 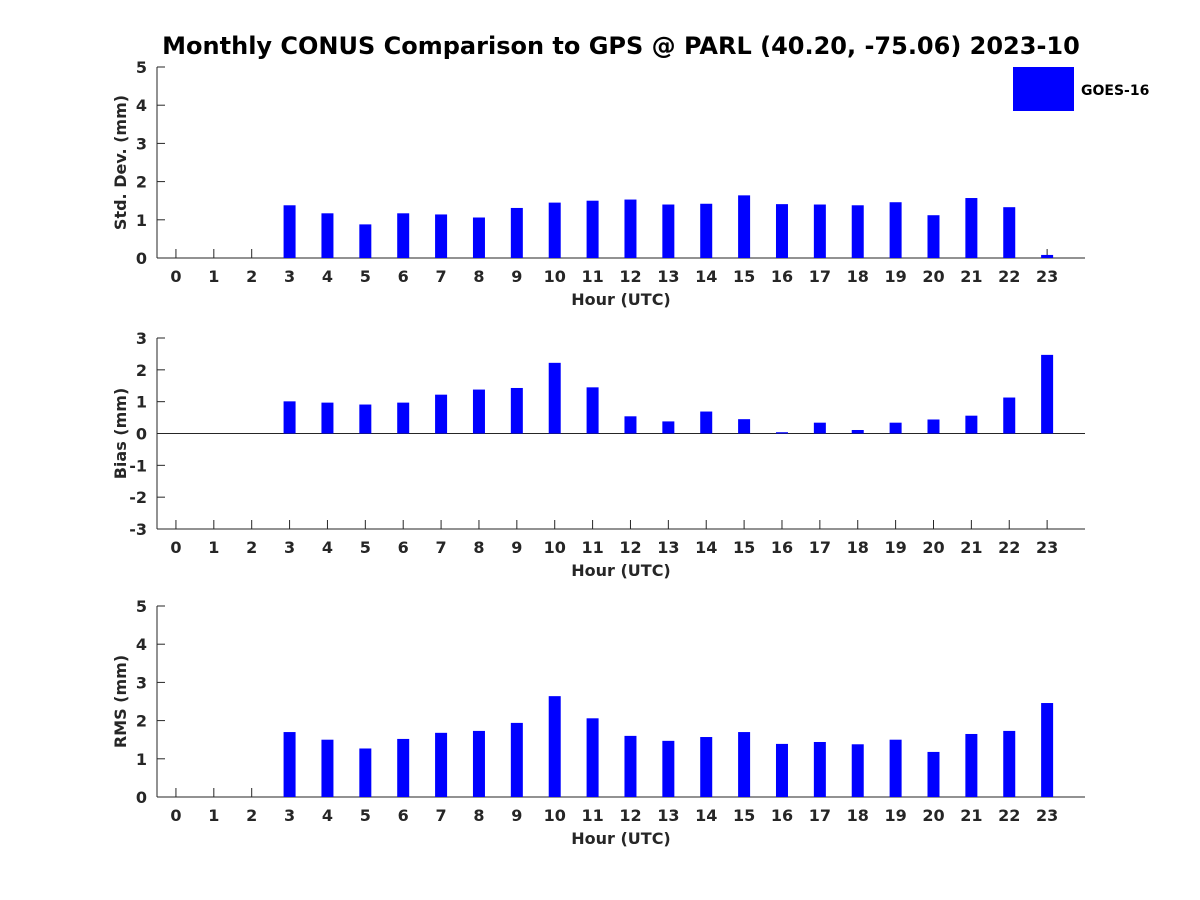 What do you see at coordinates (744, 276) in the screenshot?
I see `x-tick-label: 15` at bounding box center [744, 276].